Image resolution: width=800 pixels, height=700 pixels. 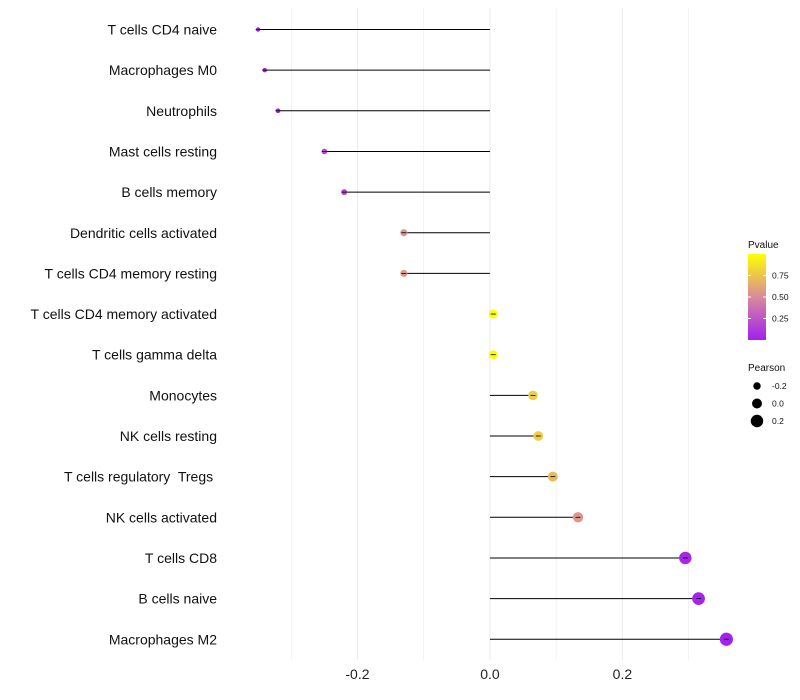 What do you see at coordinates (768, 404) in the screenshot?
I see `legend-pearson-items: -0.2 0.0 0.2` at bounding box center [768, 404].